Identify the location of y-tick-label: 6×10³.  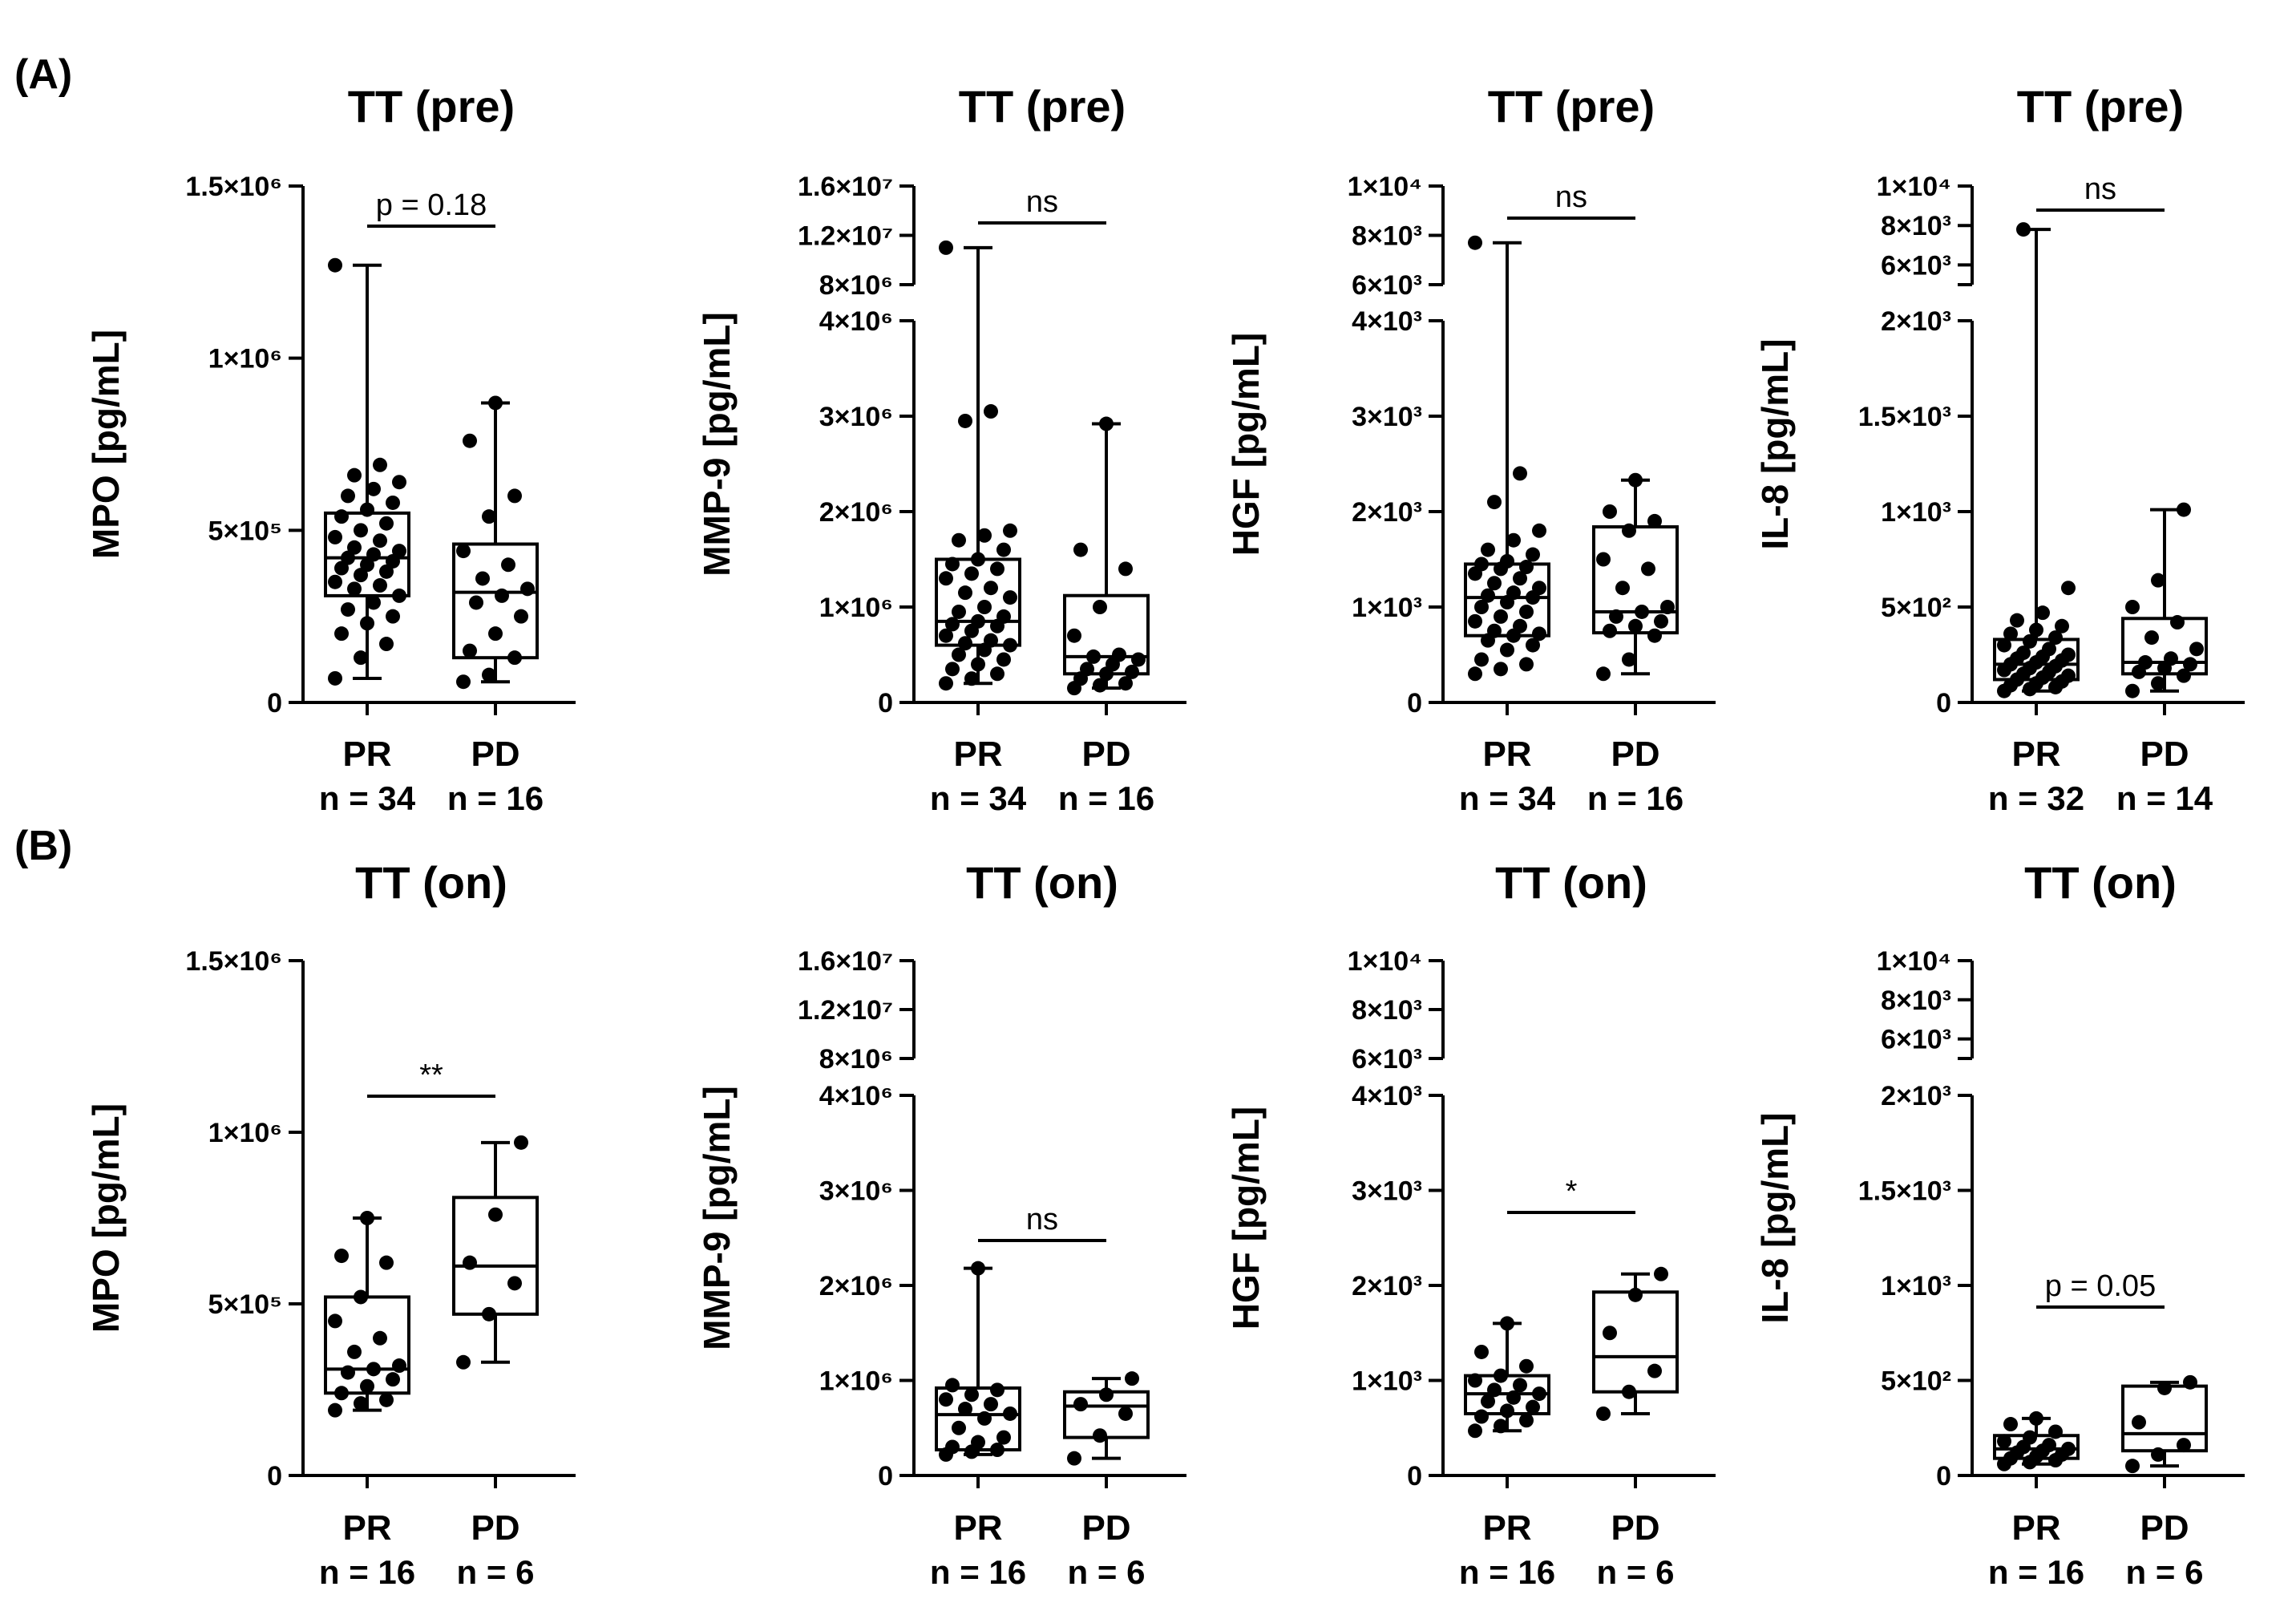
(1387, 285).